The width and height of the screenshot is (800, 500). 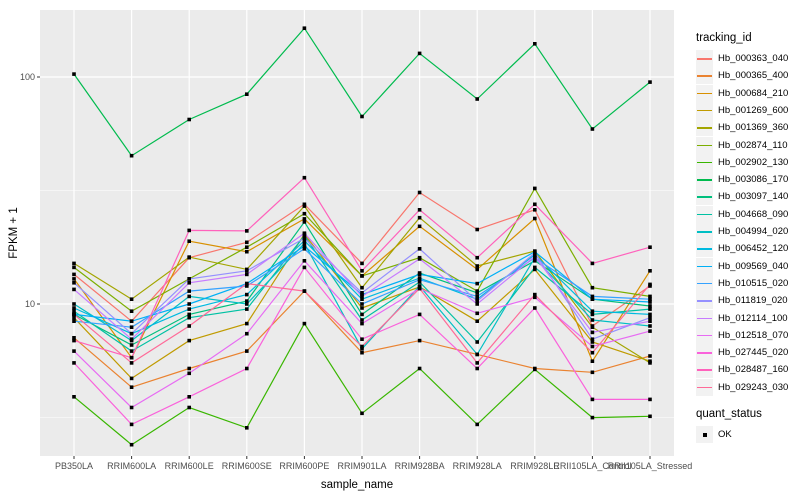 I want to click on legend-item-Hb_004668_090: Hb_004668_090, so click(x=742, y=214).